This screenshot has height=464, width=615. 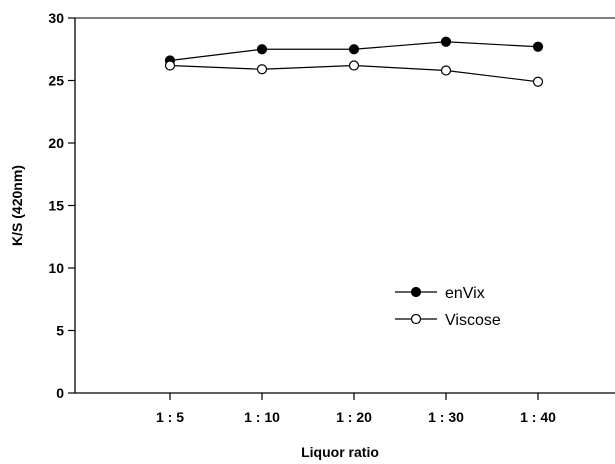 What do you see at coordinates (473, 320) in the screenshot?
I see `legend-label: Viscose` at bounding box center [473, 320].